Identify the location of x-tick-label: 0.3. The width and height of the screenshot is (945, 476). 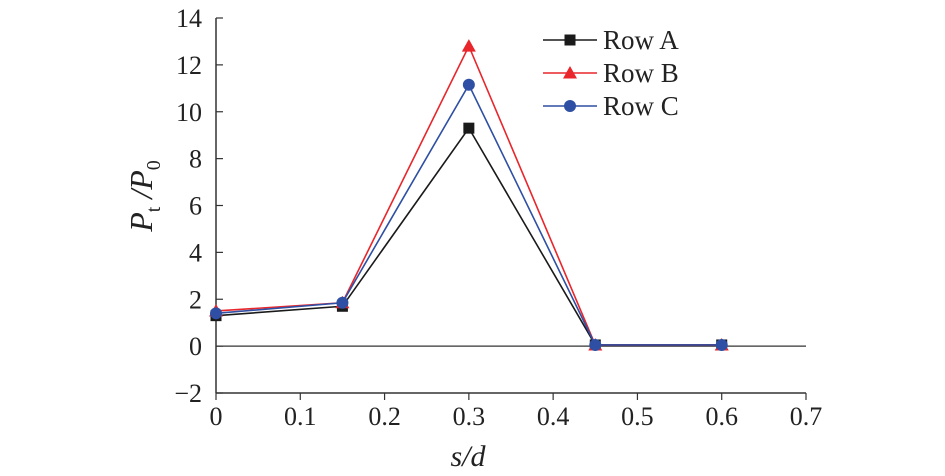
(469, 416).